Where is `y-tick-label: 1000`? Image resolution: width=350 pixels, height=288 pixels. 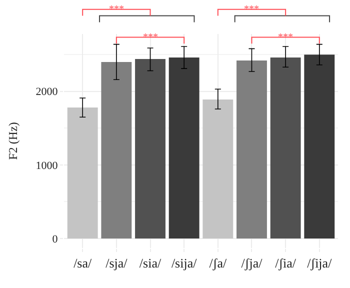 y-tick-label: 1000 is located at coordinates (47, 166).